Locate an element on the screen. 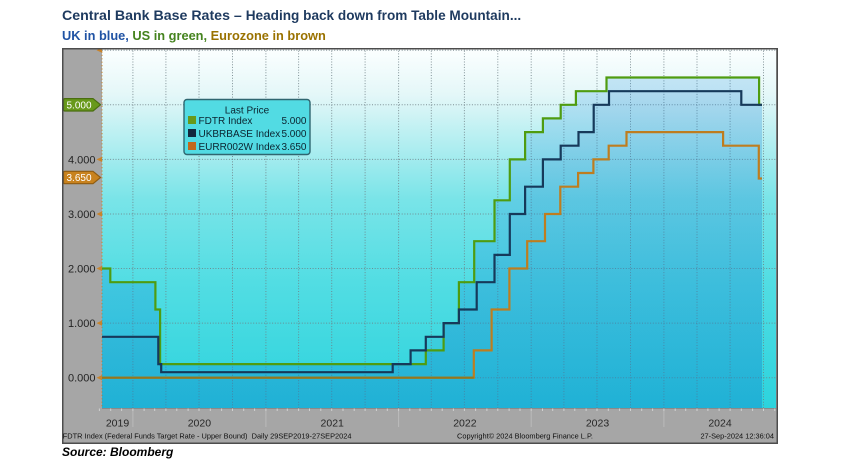 This screenshot has height=466, width=841. svg-text: 0.000 is located at coordinates (82, 378).